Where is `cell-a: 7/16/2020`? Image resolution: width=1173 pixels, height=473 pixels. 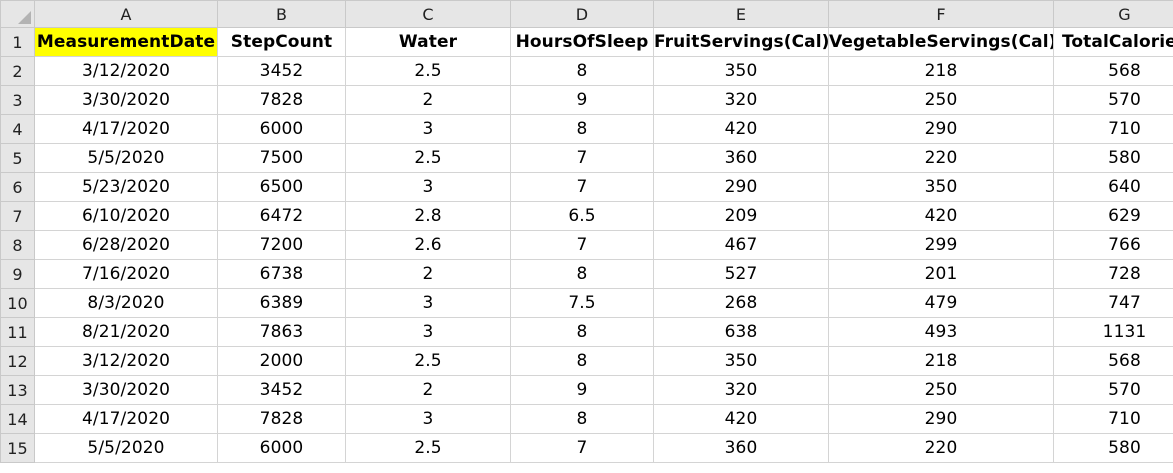
cell-a: 7/16/2020 is located at coordinates (126, 274).